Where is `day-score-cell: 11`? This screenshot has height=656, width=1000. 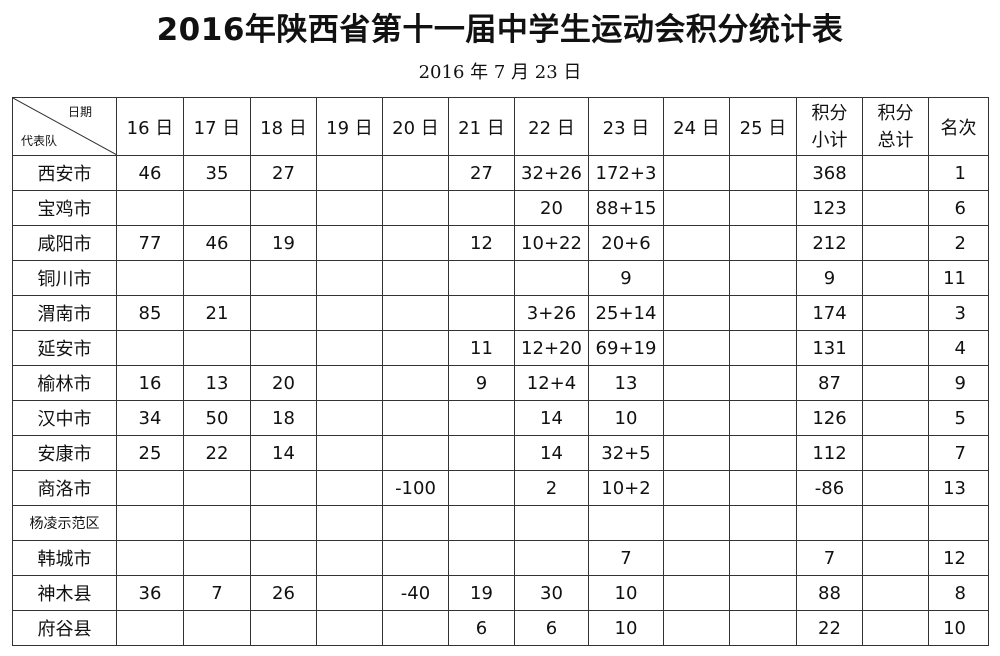
day-score-cell: 11 is located at coordinates (481, 348).